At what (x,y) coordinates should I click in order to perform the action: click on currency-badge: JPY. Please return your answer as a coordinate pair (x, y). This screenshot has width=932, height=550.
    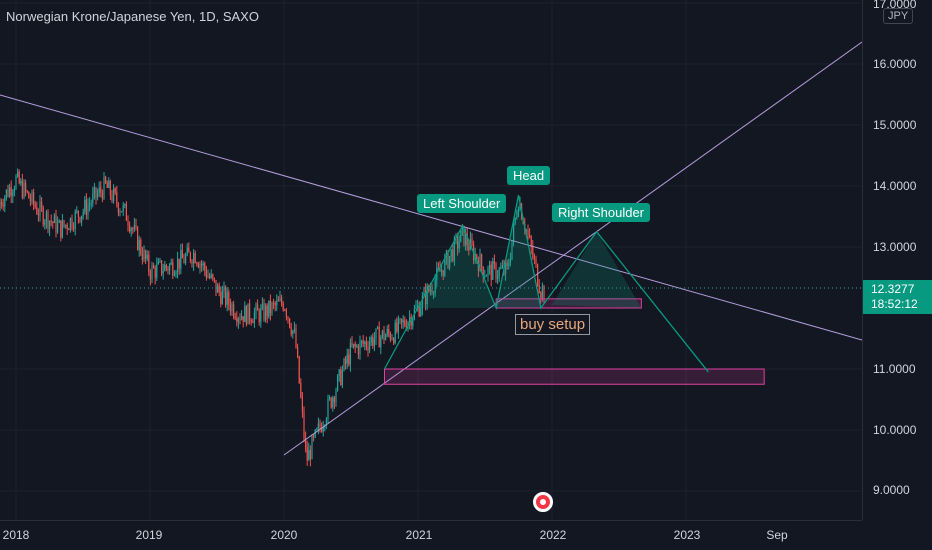
    Looking at the image, I should click on (898, 16).